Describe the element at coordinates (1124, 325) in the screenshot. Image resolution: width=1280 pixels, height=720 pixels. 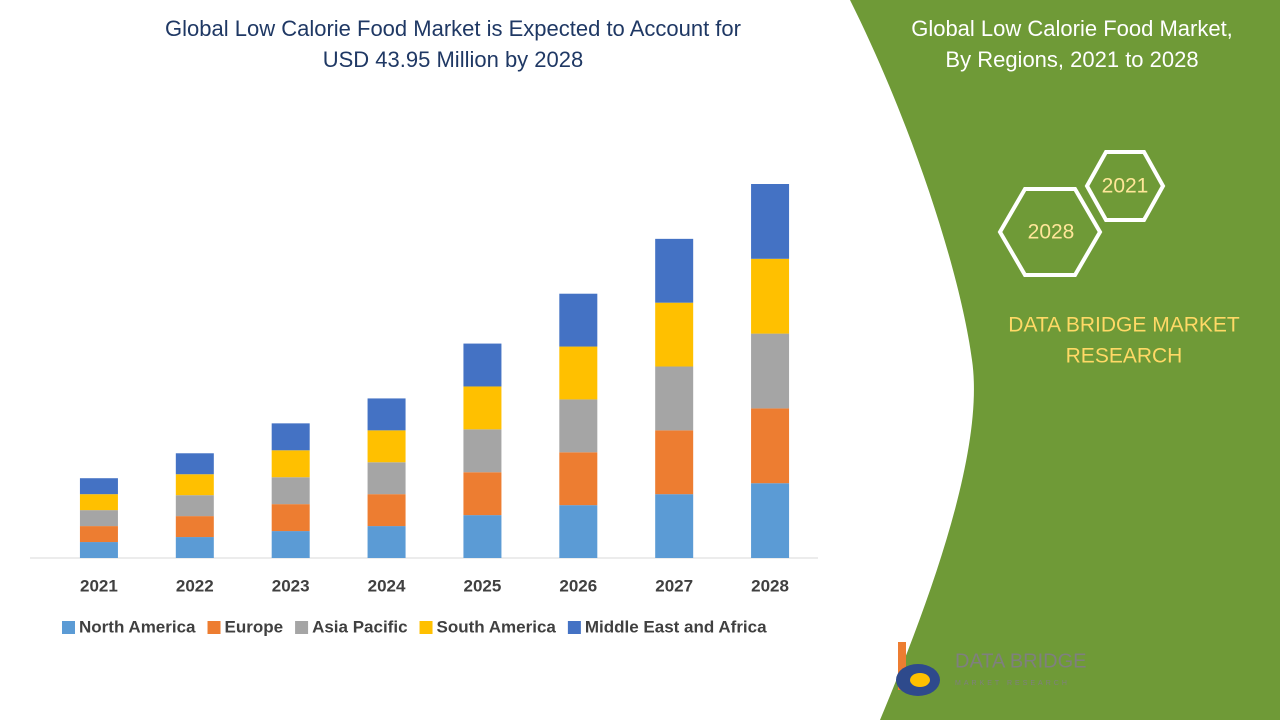
I see `brand-text: DATA BRIDGE MARKET` at that location.